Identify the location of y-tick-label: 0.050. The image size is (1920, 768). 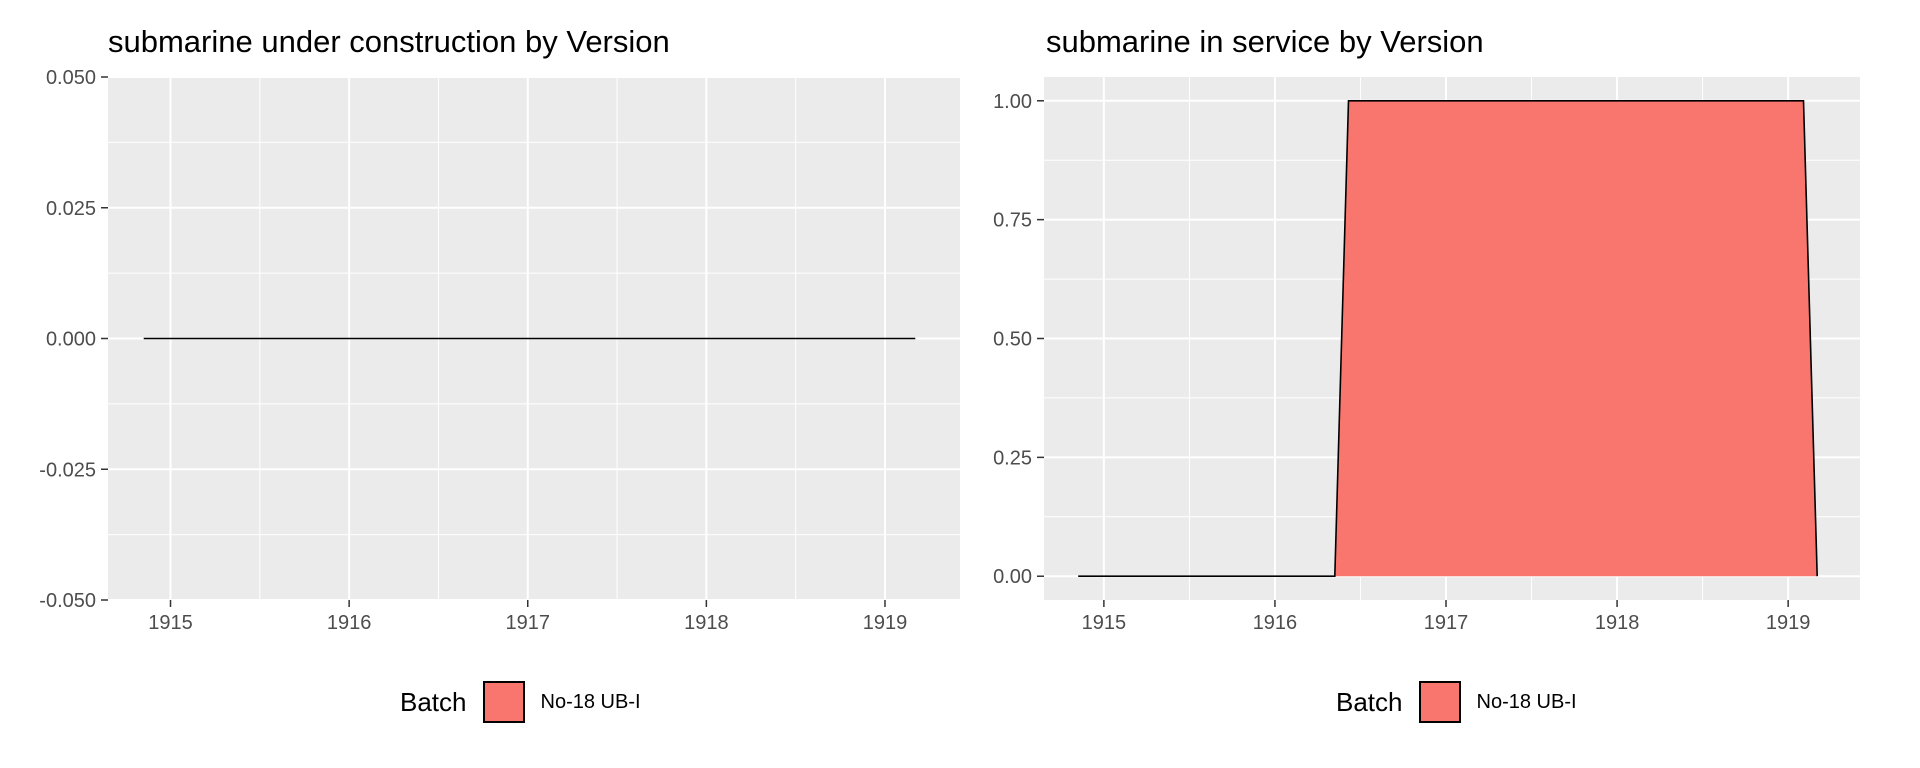
(71, 78).